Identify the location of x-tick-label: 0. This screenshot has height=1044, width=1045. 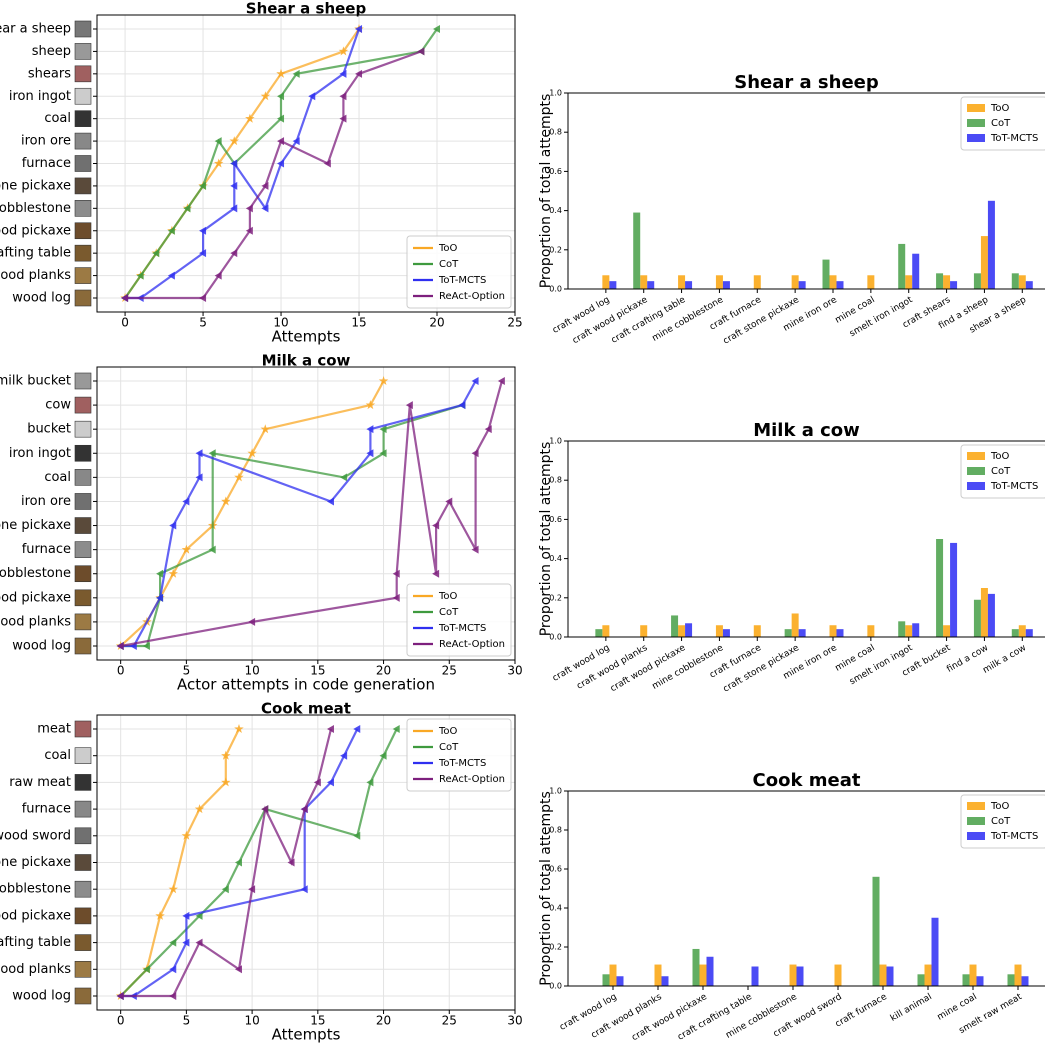
(121, 1021).